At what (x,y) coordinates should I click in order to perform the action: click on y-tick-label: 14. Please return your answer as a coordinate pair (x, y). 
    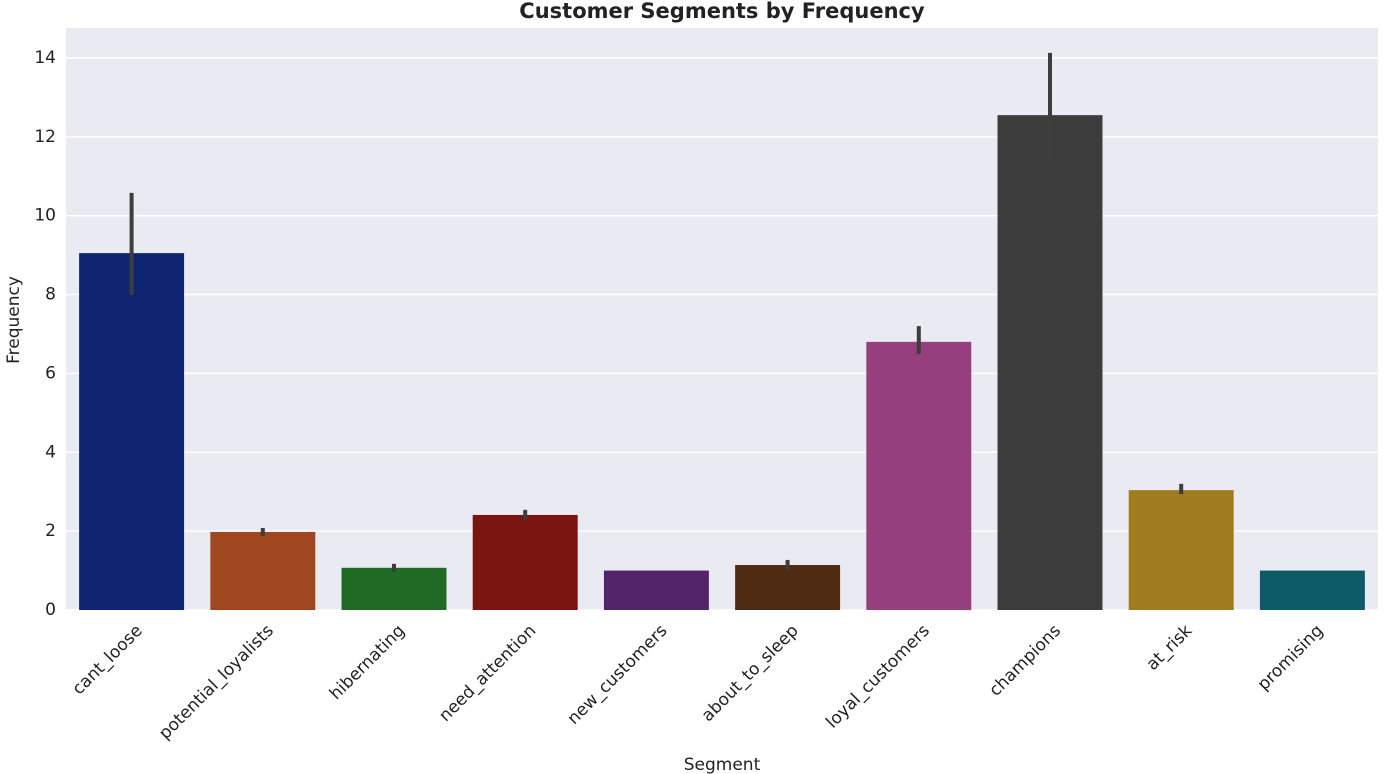
    Looking at the image, I should click on (45, 58).